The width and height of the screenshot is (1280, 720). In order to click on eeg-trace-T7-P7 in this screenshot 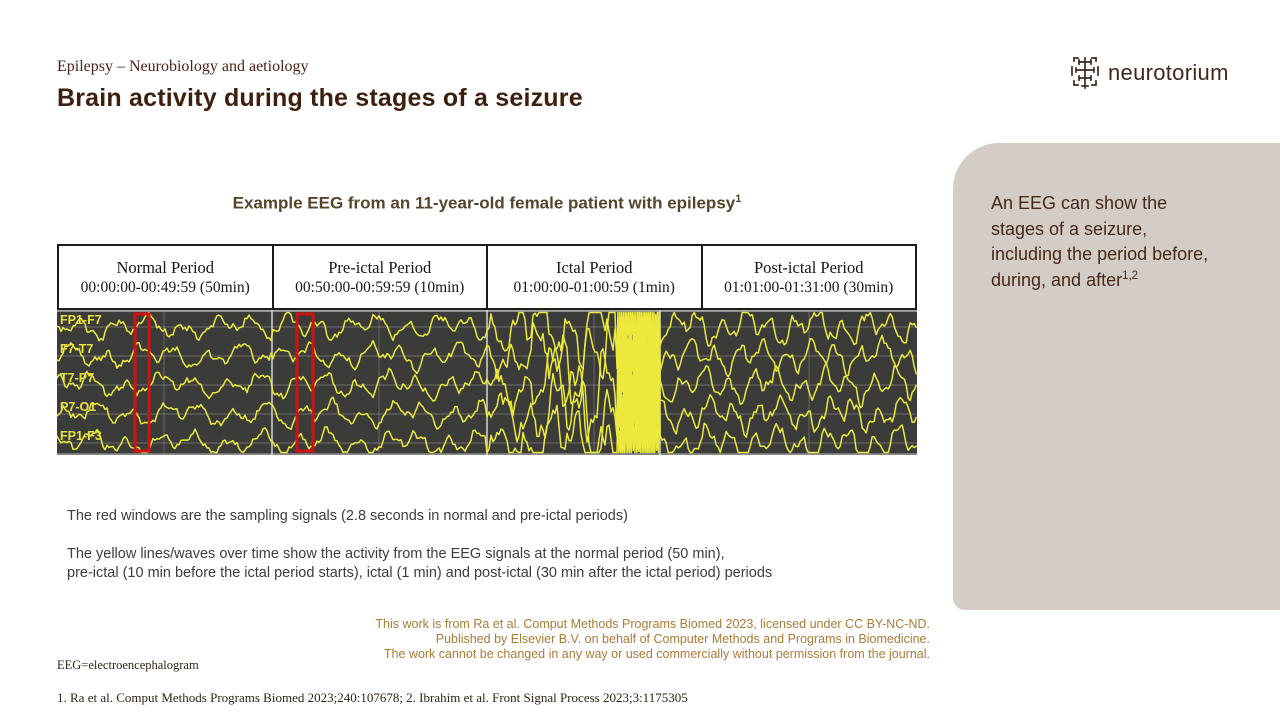, I will do `click(486, 385)`.